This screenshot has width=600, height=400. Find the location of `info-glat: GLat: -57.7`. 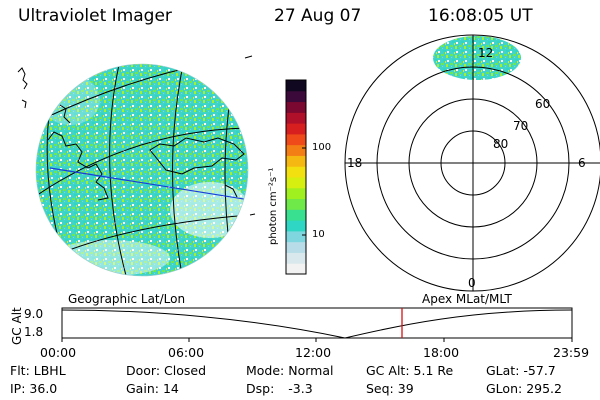

info-glat: GLat: -57.7 is located at coordinates (521, 370).